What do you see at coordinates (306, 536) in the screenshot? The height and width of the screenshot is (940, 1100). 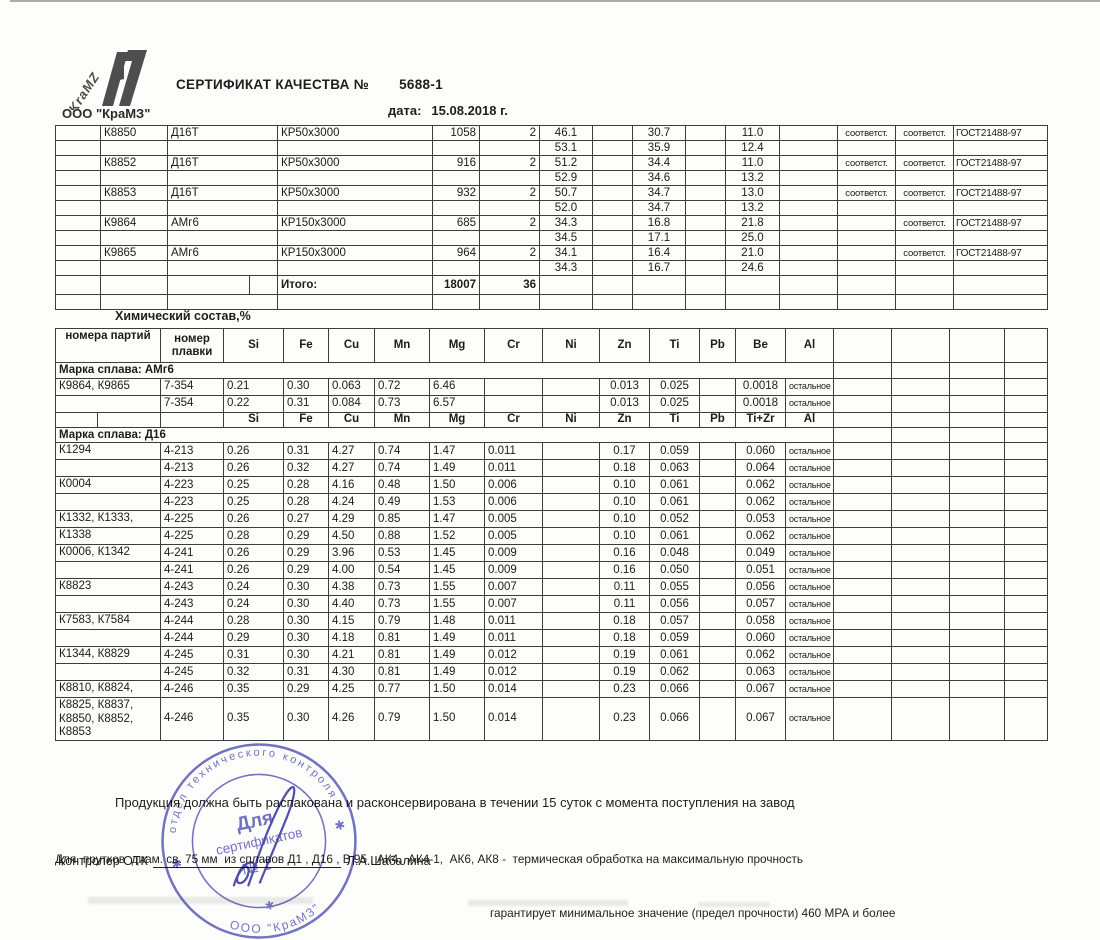 I see `chem-cell: 0.29` at bounding box center [306, 536].